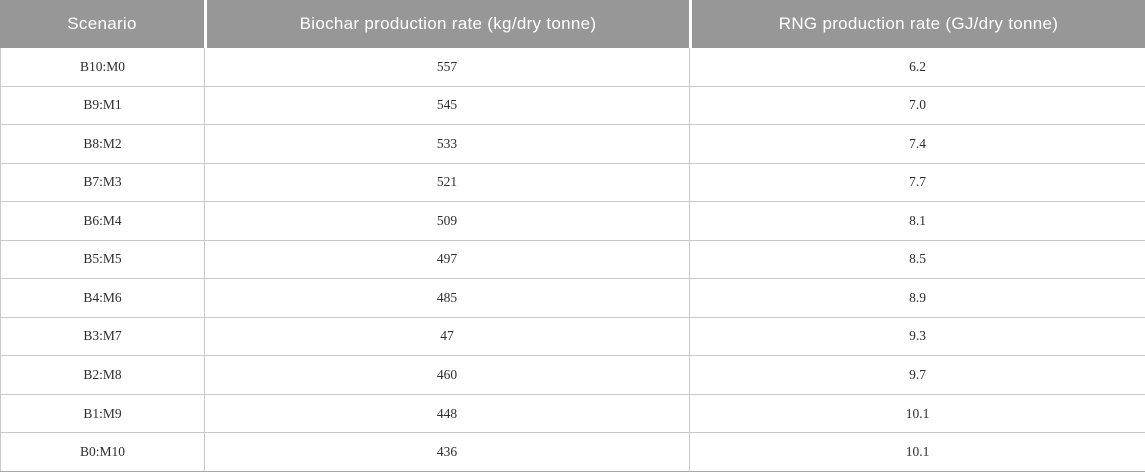 The width and height of the screenshot is (1145, 472). I want to click on rng-rate-cell: 8.9, so click(917, 298).